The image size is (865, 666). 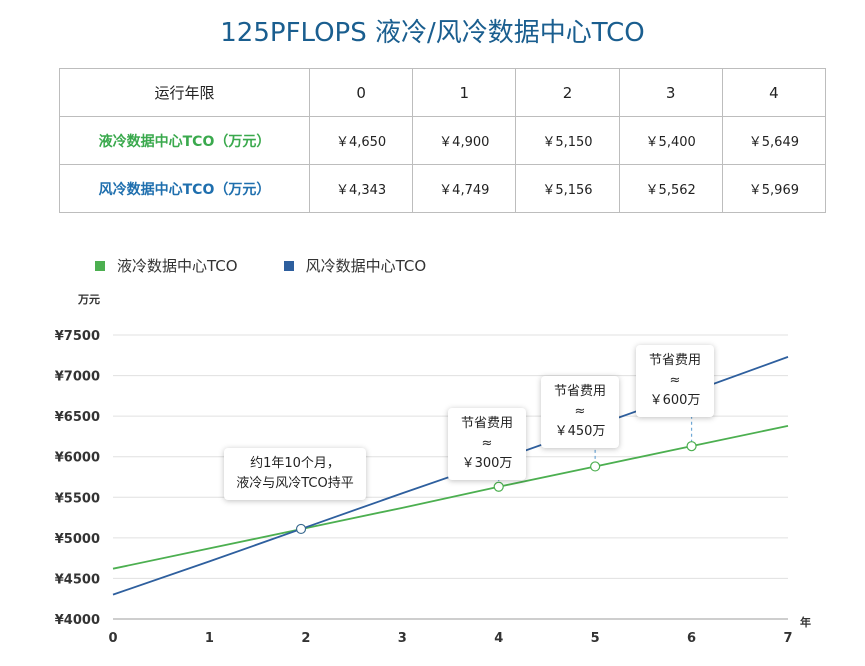 What do you see at coordinates (77, 458) in the screenshot?
I see `y-tick-label: ¥6000` at bounding box center [77, 458].